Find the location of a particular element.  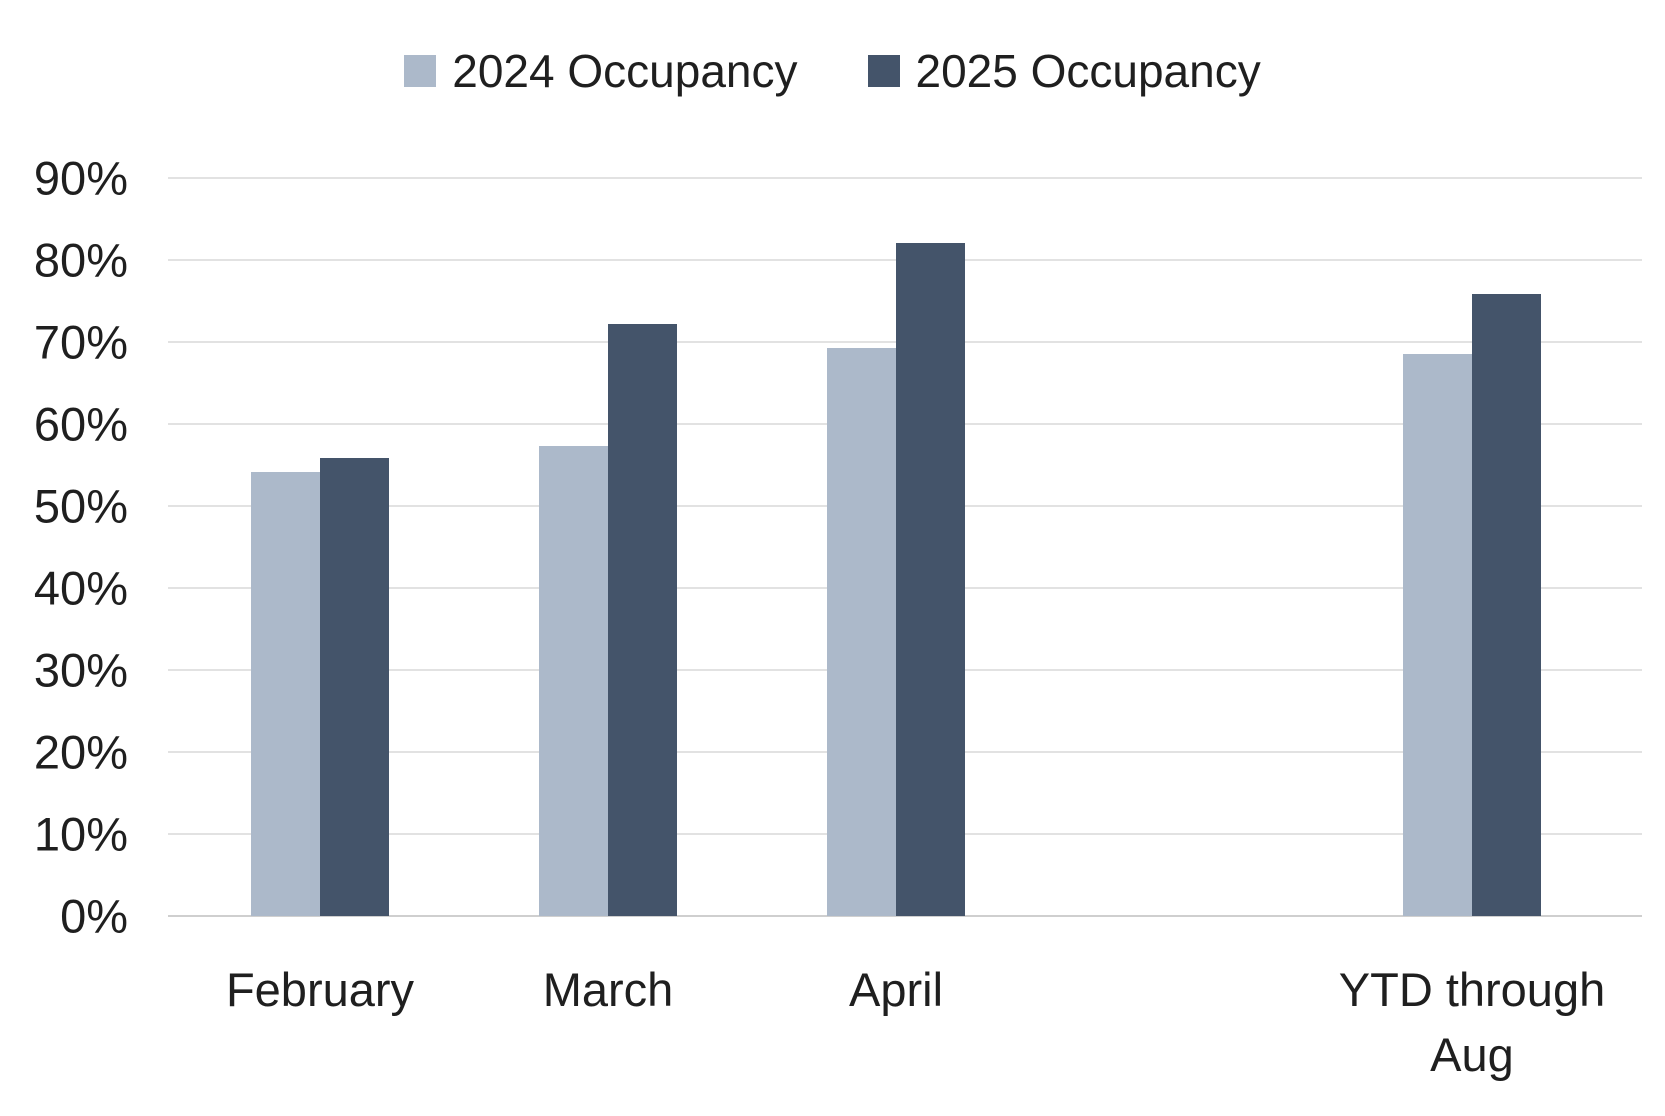

bar-group-february is located at coordinates (320, 547).